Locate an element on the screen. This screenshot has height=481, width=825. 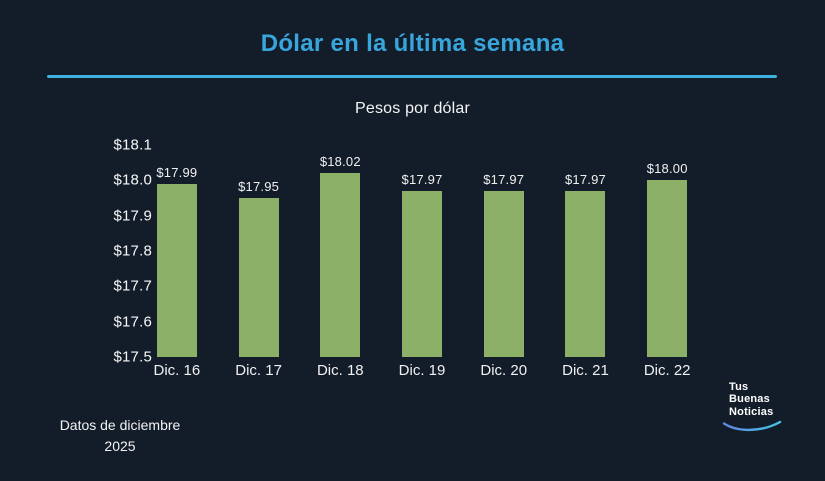
bar-column: $18.00 Dic. 22 is located at coordinates (667, 262).